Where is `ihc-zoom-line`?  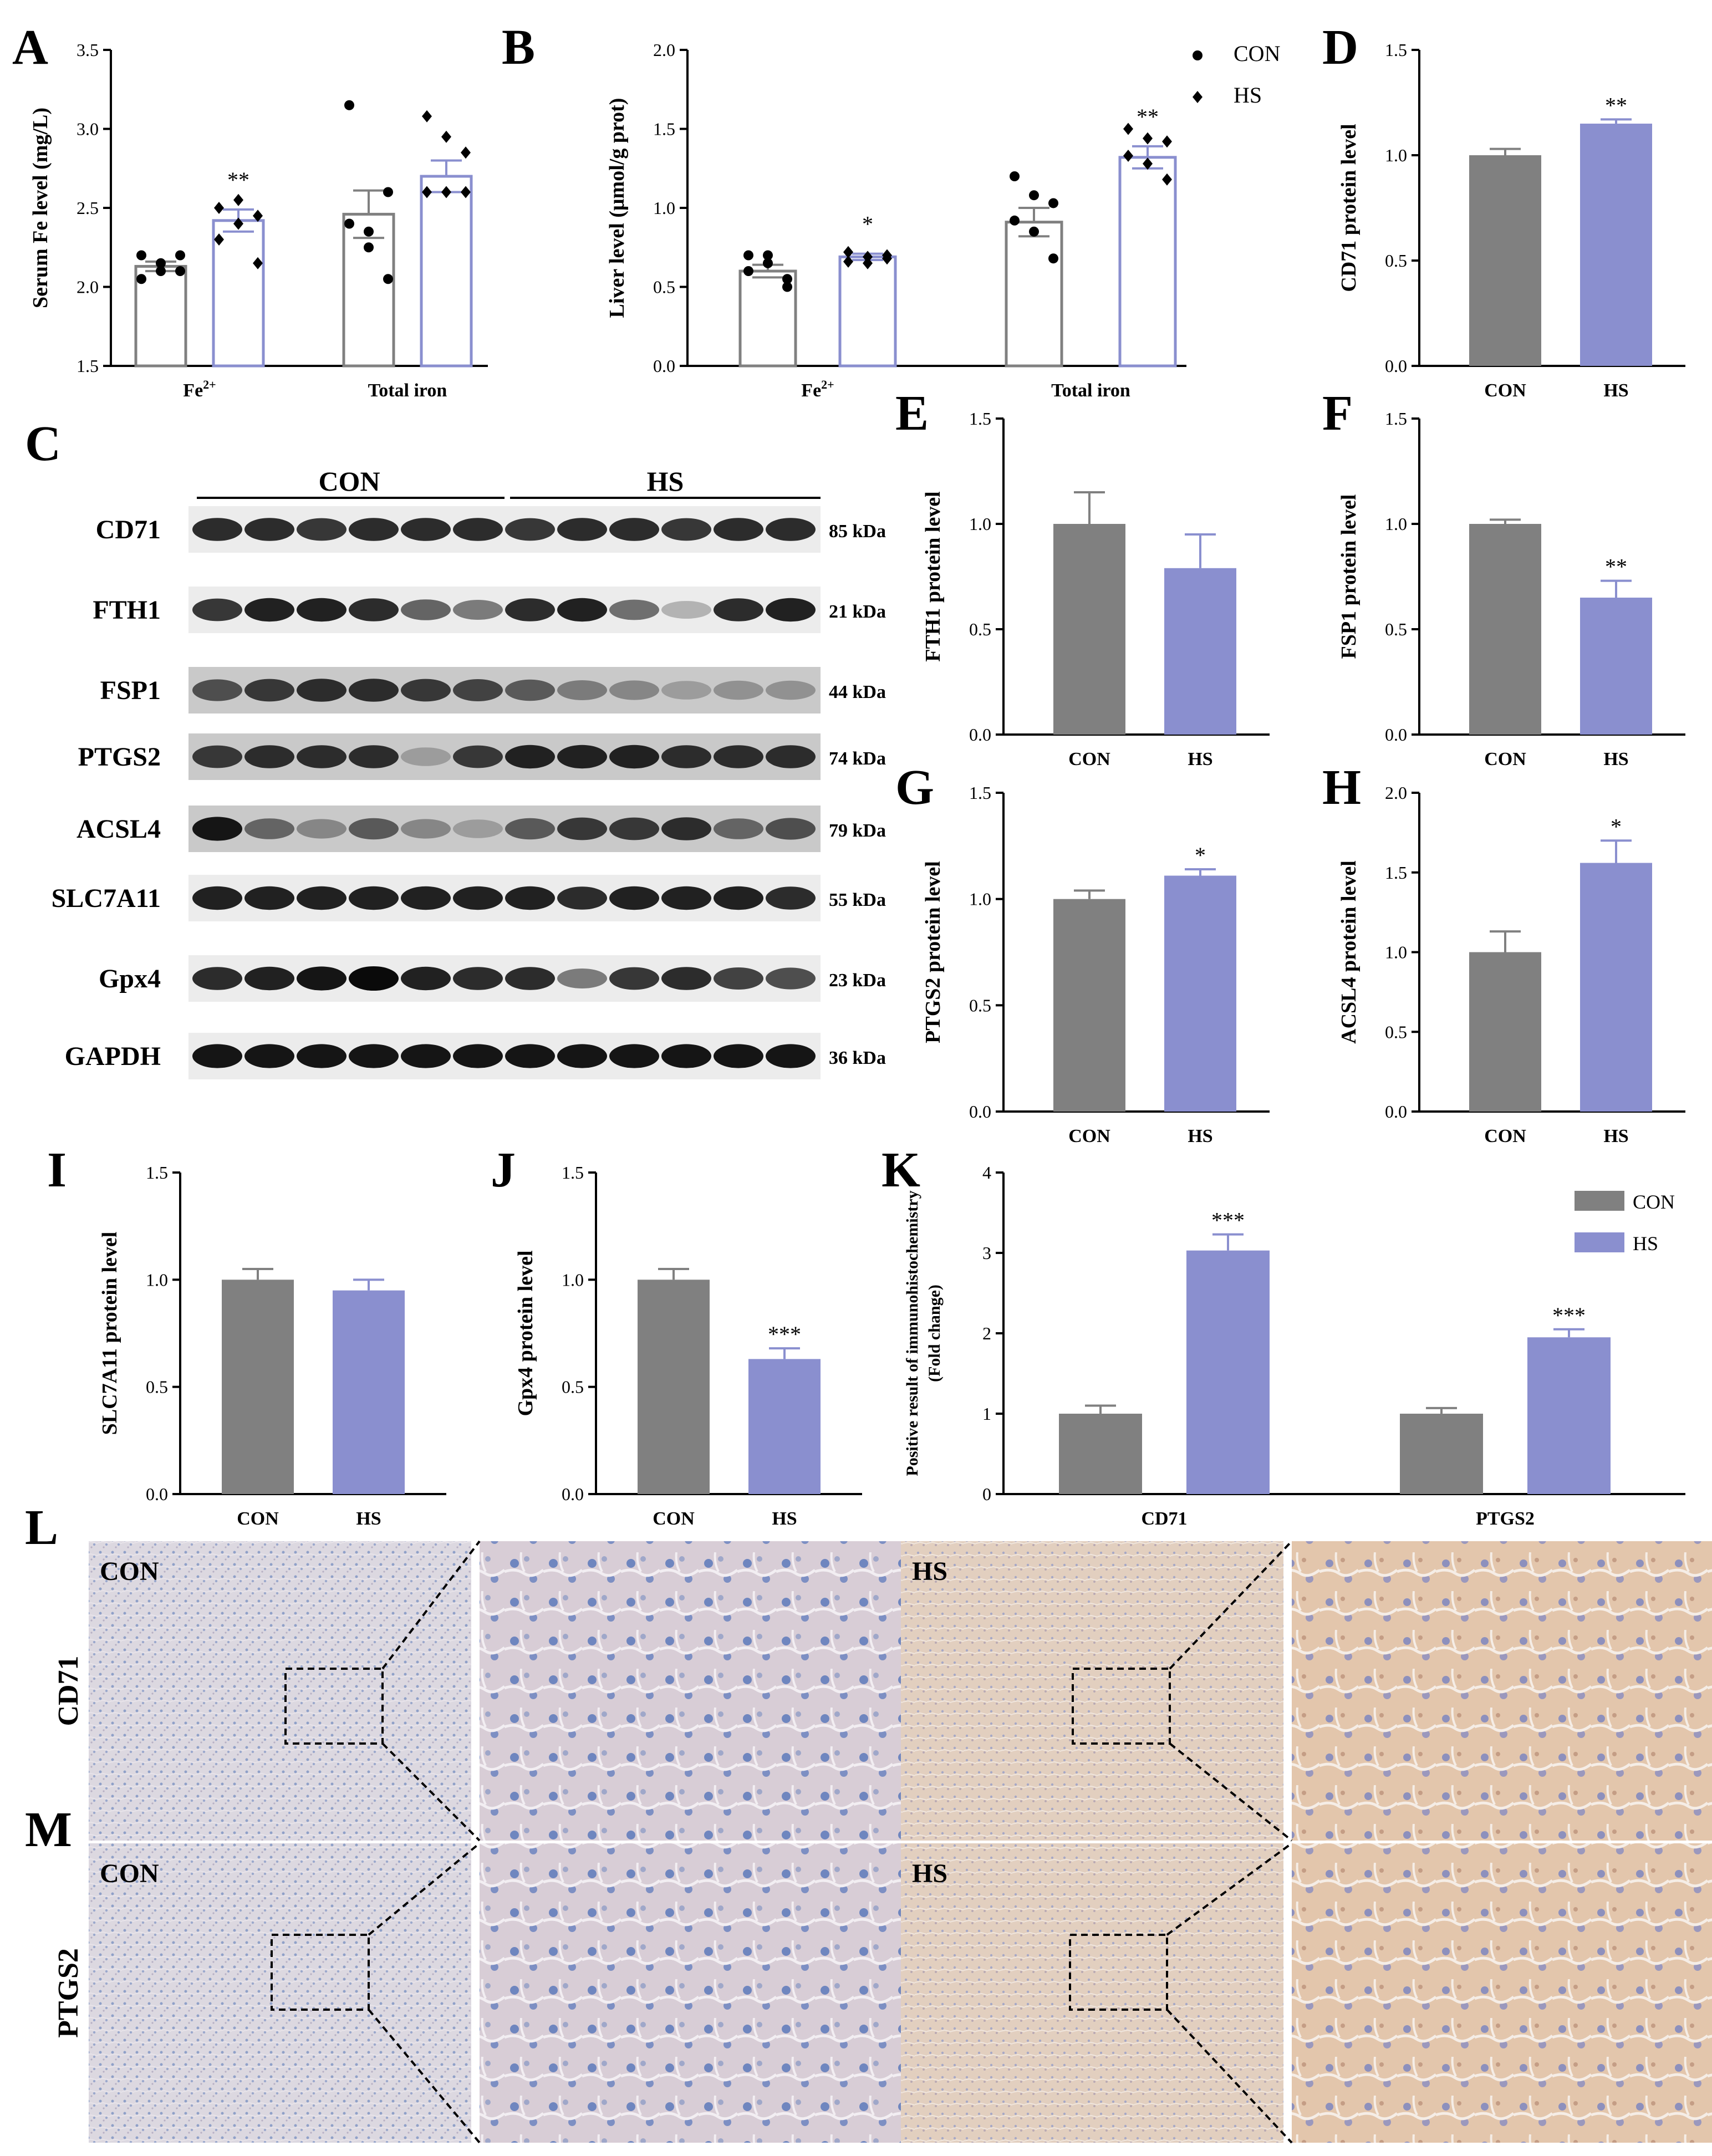 ihc-zoom-line is located at coordinates (1231, 1605).